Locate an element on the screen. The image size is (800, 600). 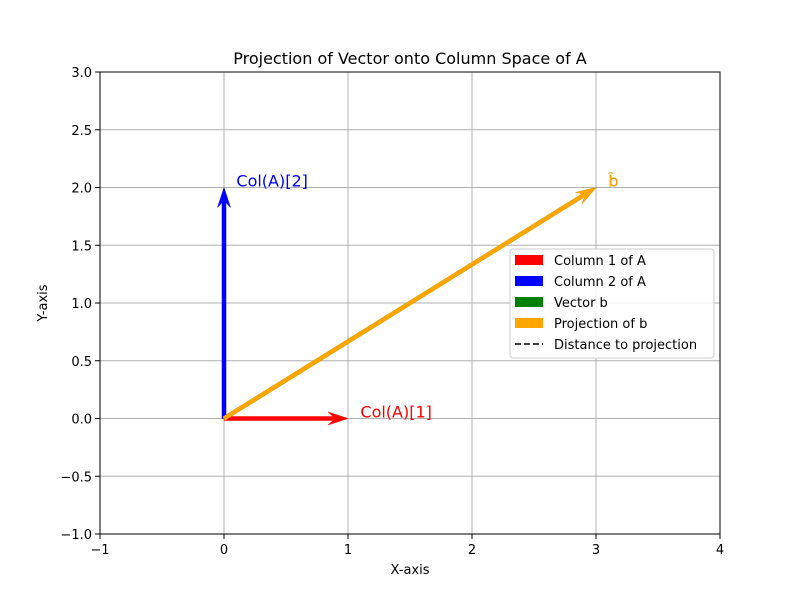
vector-annotation: b is located at coordinates (613, 181).